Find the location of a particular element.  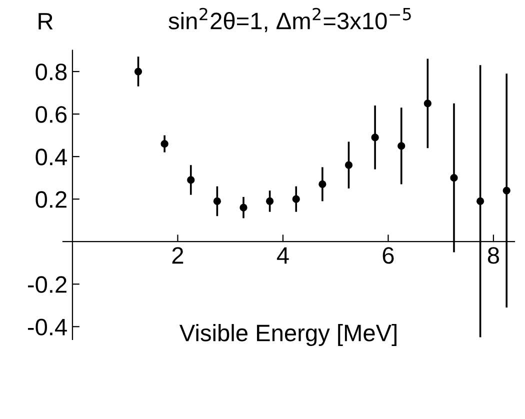

x-axis-title: Visible Energy [MeV] is located at coordinates (287, 335).